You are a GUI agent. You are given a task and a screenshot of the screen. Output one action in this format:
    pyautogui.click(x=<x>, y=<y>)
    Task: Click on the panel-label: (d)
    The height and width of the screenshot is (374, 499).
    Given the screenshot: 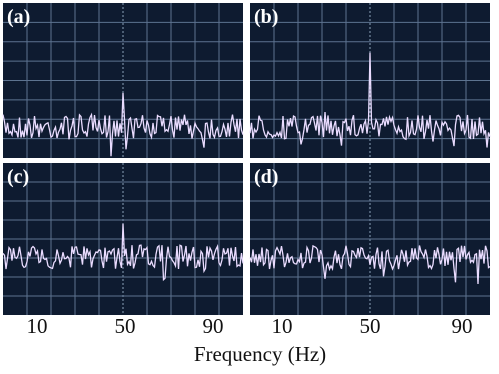 What is the action you would take?
    pyautogui.click(x=266, y=177)
    